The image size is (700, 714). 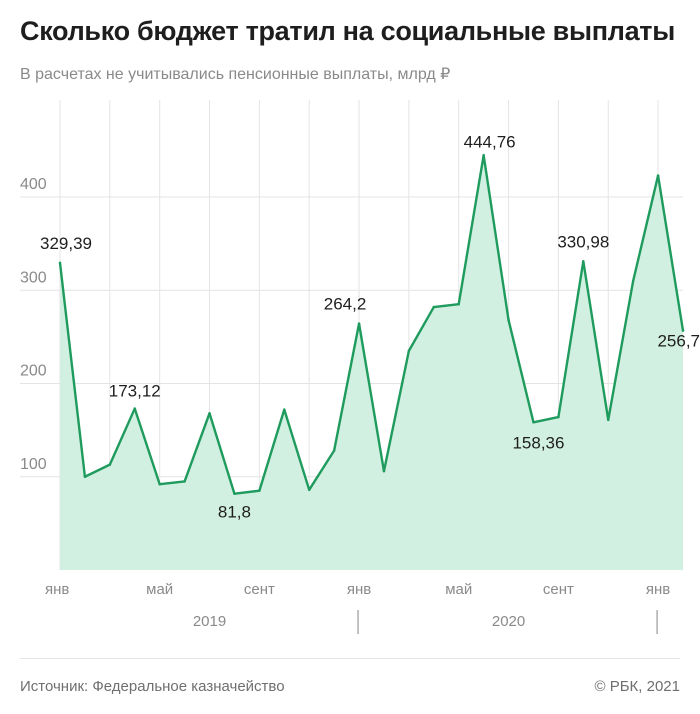 I want to click on data-label: 329,39, so click(x=66, y=243).